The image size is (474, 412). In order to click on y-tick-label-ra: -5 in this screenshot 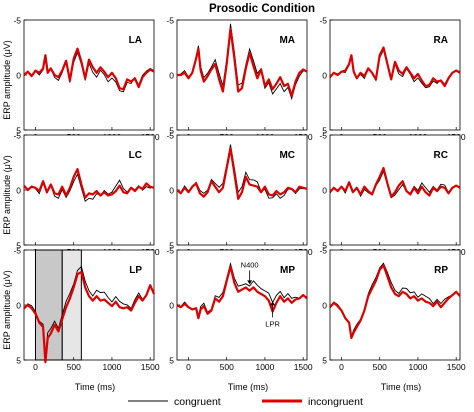, I will do `click(323, 21)`.